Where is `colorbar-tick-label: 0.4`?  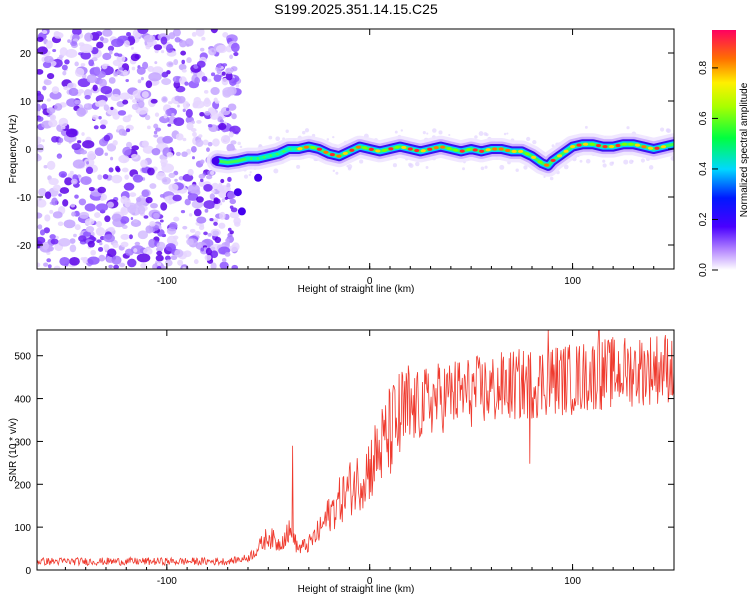
colorbar-tick-label: 0.4 is located at coordinates (703, 169).